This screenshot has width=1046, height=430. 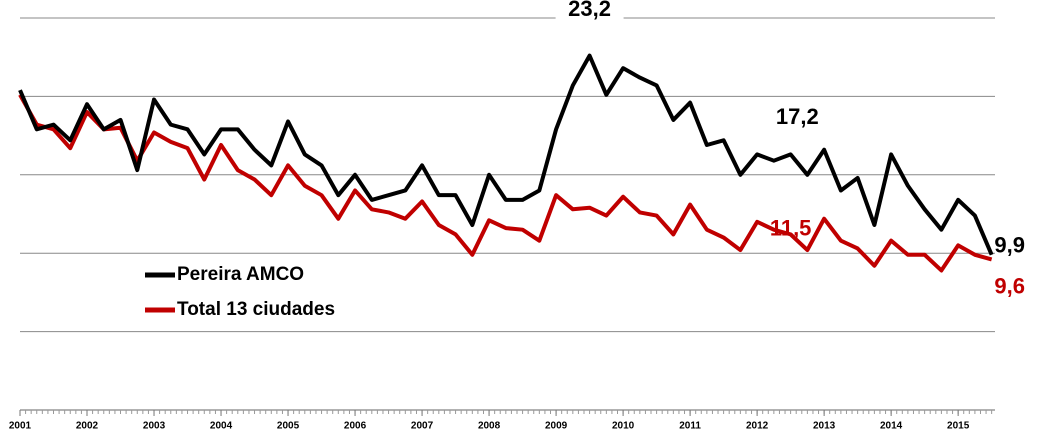 I want to click on x-tick-label: 2003, so click(x=154, y=425).